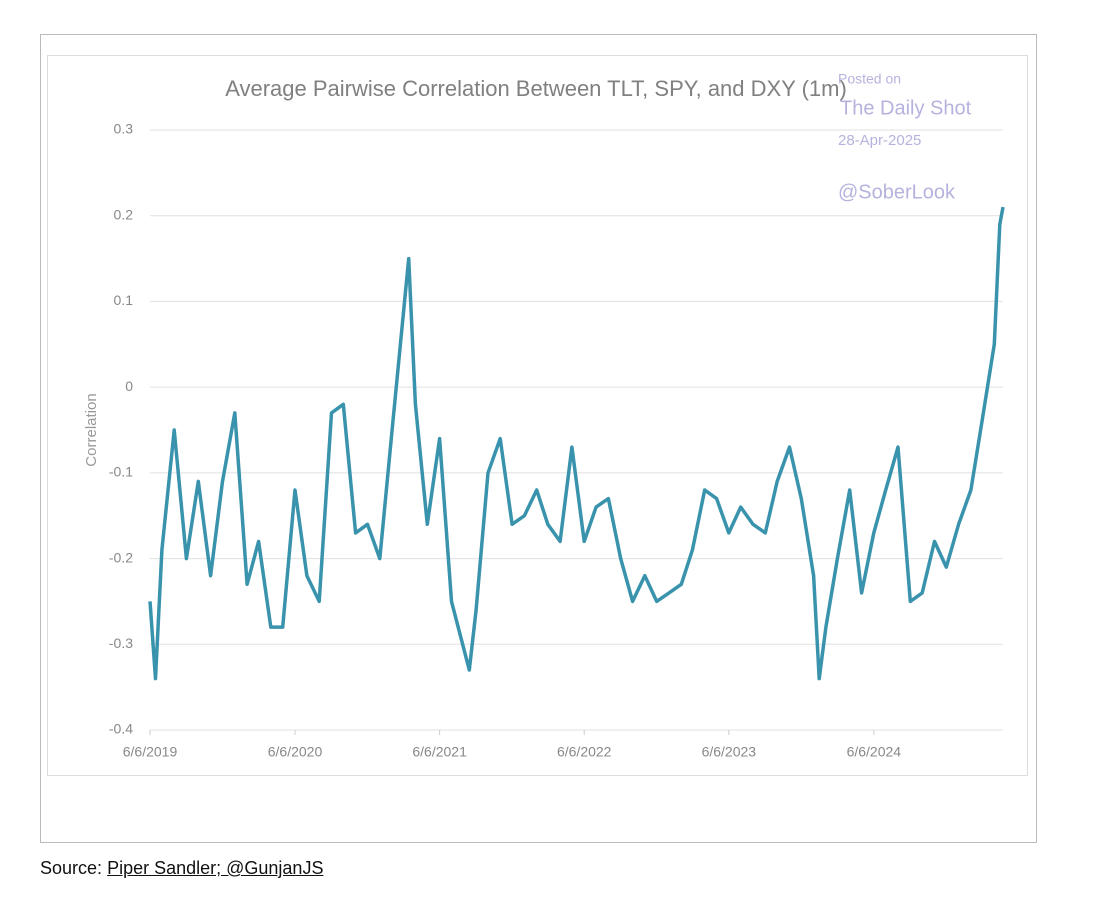  I want to click on x-tick-label: 6/6/2024, so click(874, 752).